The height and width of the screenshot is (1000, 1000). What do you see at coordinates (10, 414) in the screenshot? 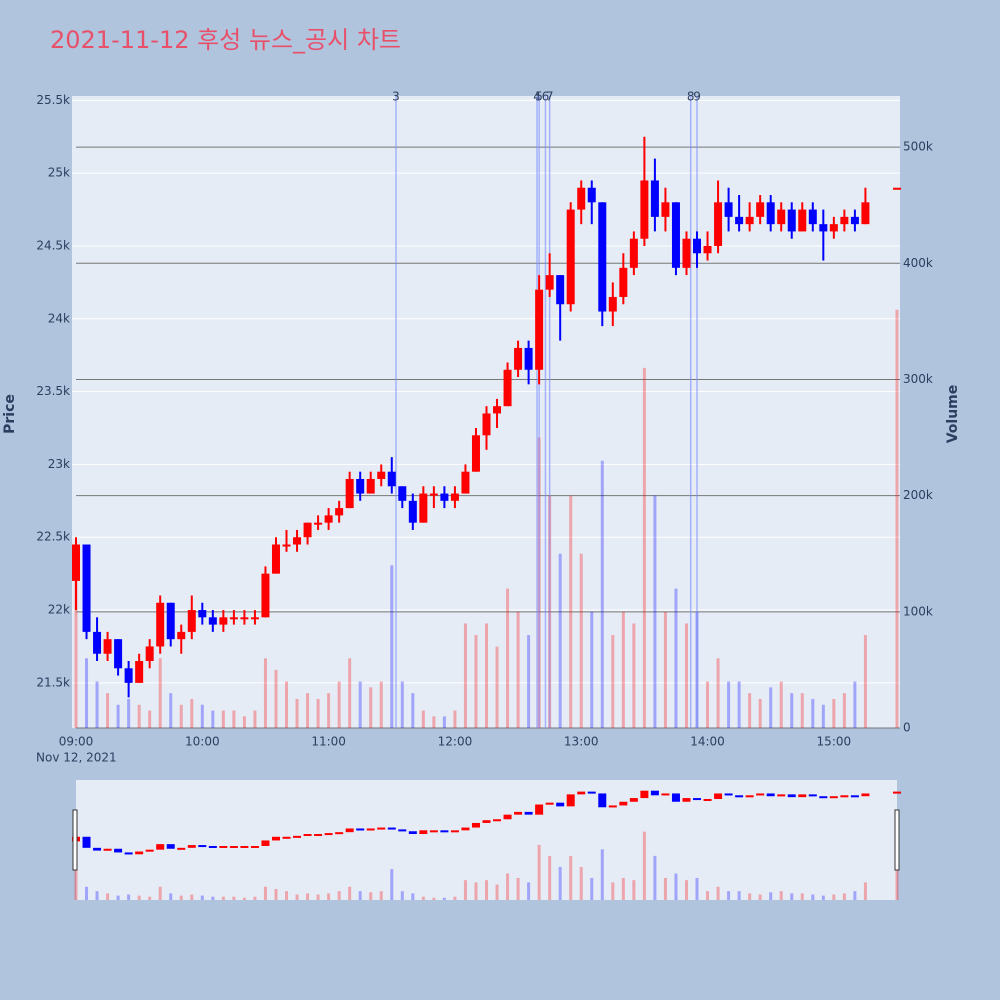
I see `y-axis-title: Price` at bounding box center [10, 414].